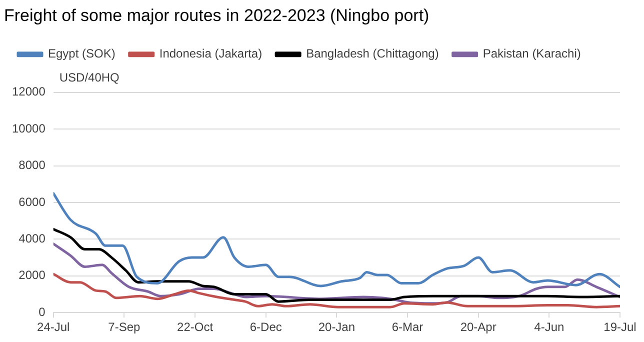  I want to click on x-tick-label: 20-Jan, so click(337, 327).